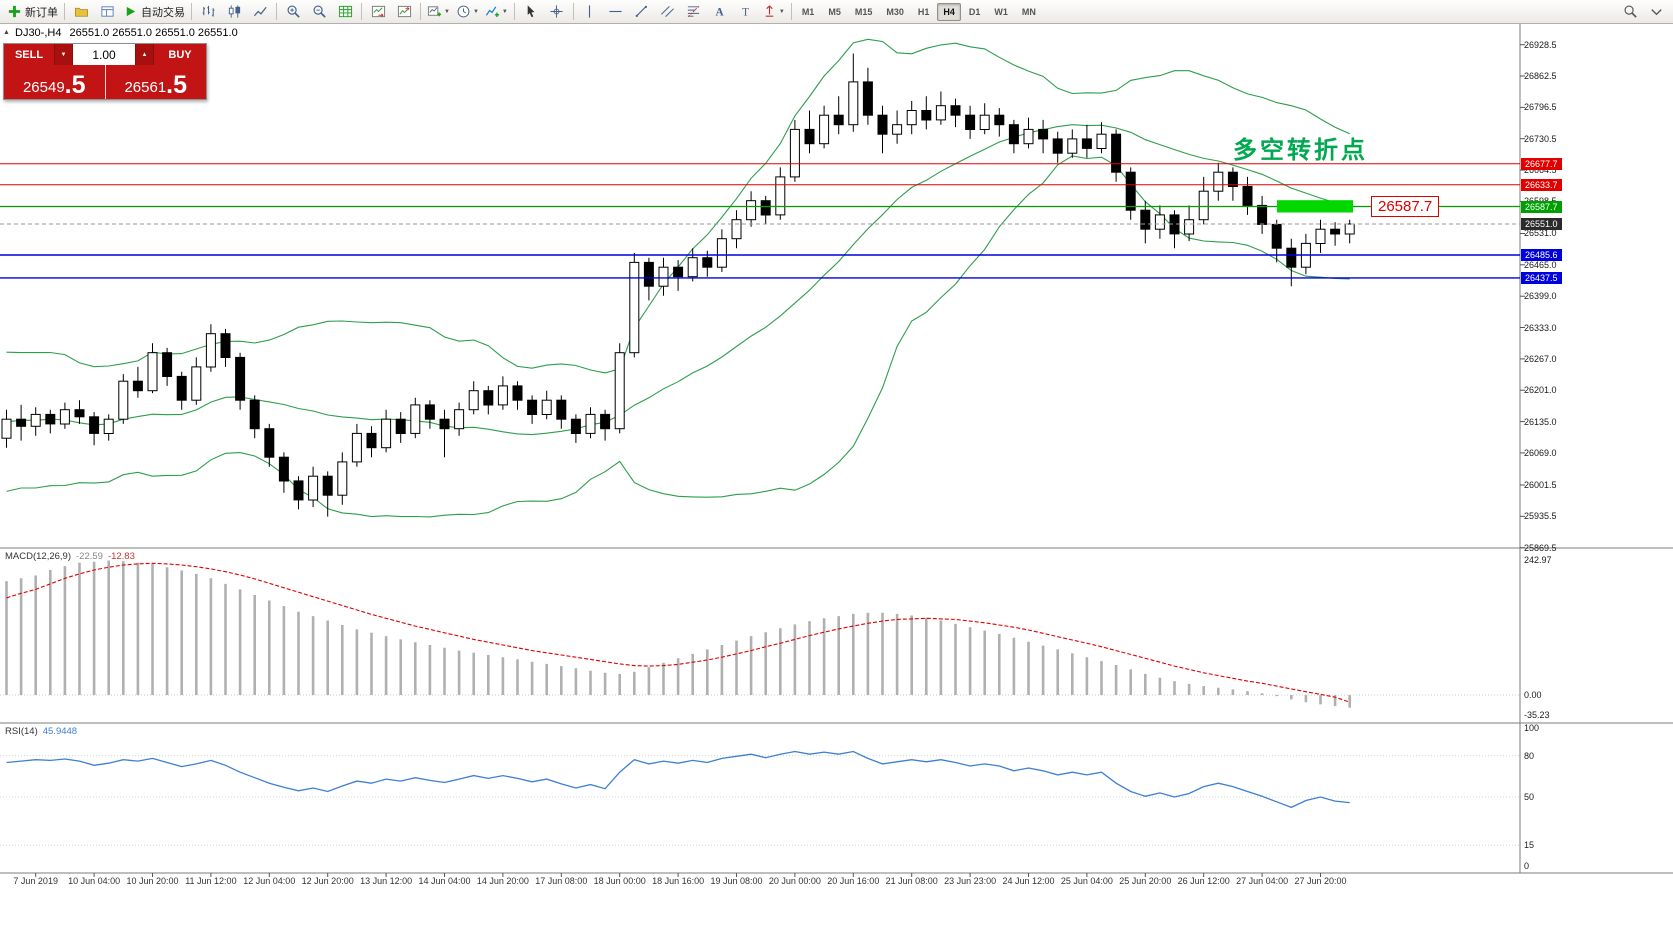  What do you see at coordinates (794, 881) in the screenshot?
I see `time-axis-label: 20 Jun 00:00` at bounding box center [794, 881].